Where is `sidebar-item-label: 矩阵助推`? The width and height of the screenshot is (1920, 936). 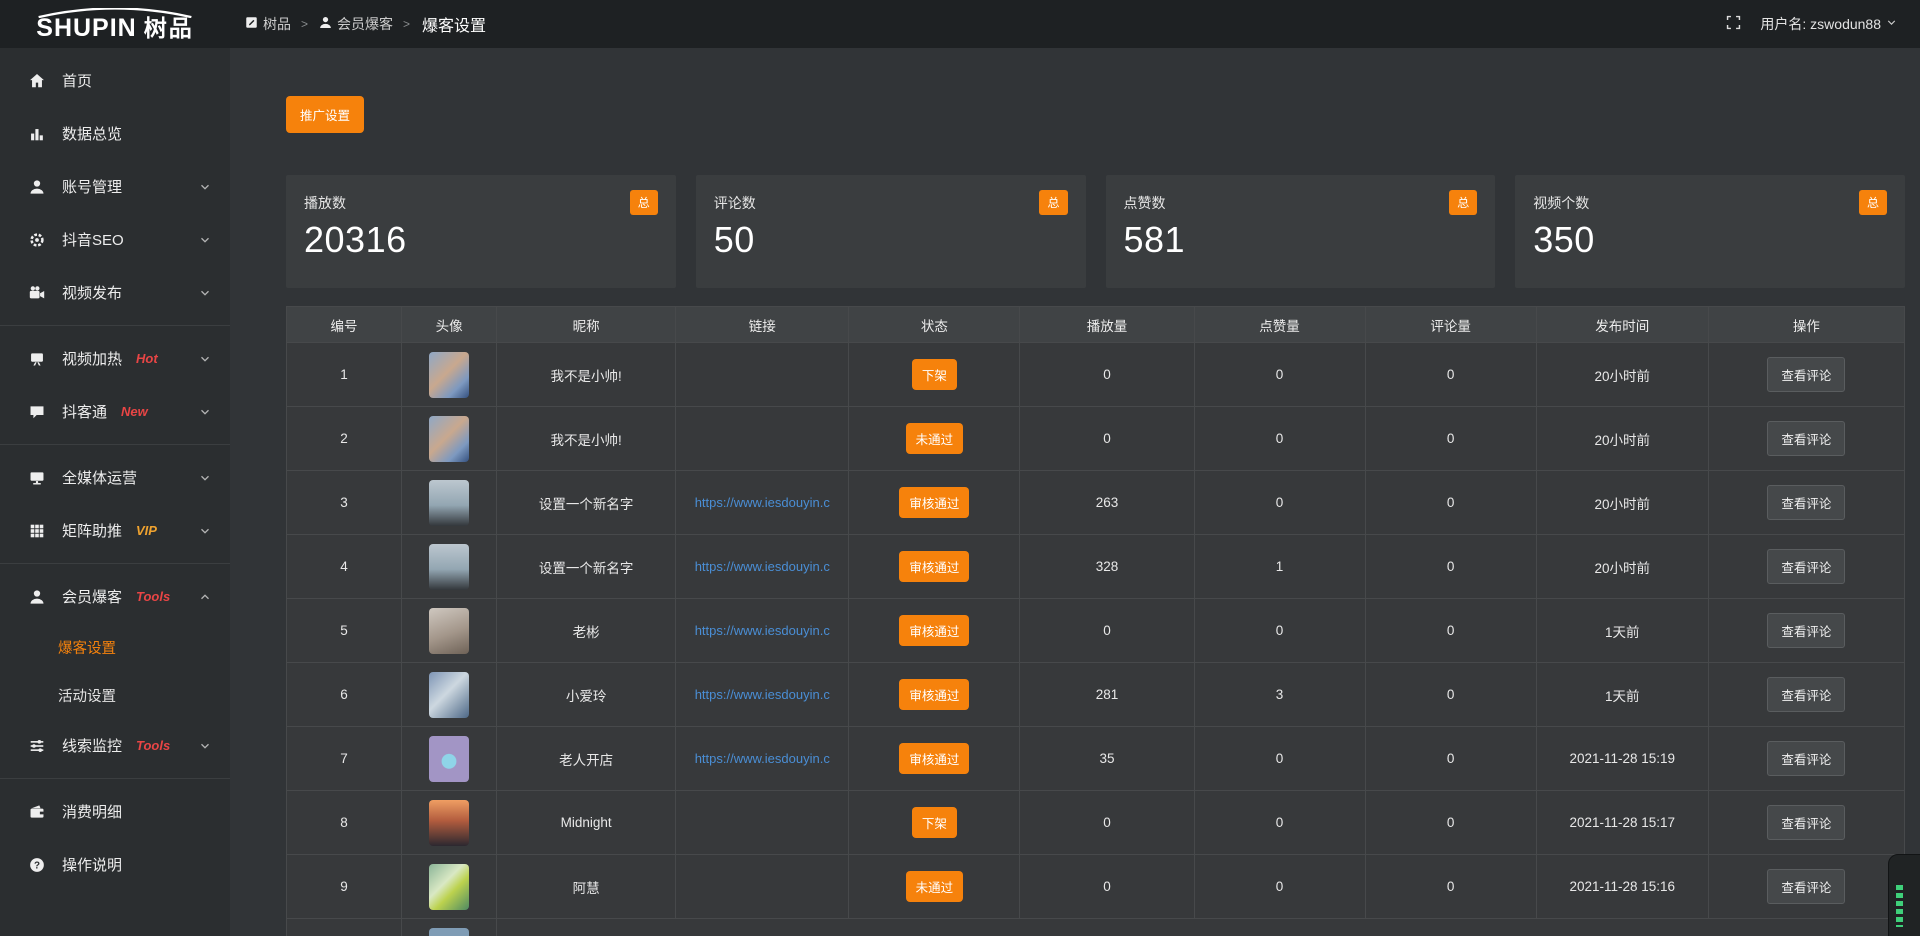 sidebar-item-label: 矩阵助推 is located at coordinates (92, 531).